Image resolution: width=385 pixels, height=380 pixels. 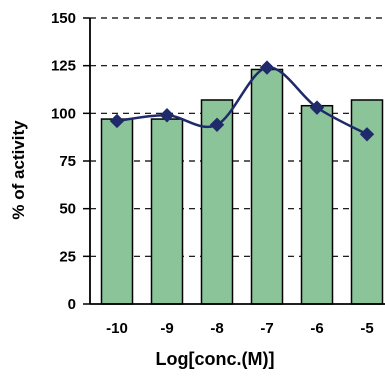 What do you see at coordinates (72, 304) in the screenshot?
I see `y-tick-label: 0` at bounding box center [72, 304].